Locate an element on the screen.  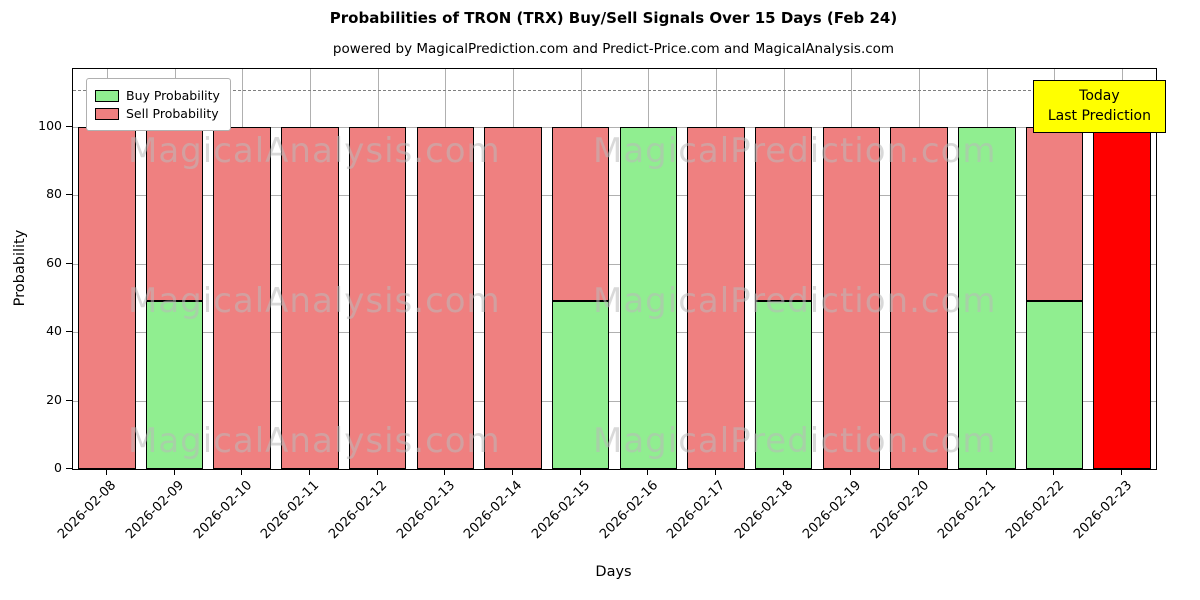
x-tick-label: 2026-02-14 is located at coordinates (493, 510).